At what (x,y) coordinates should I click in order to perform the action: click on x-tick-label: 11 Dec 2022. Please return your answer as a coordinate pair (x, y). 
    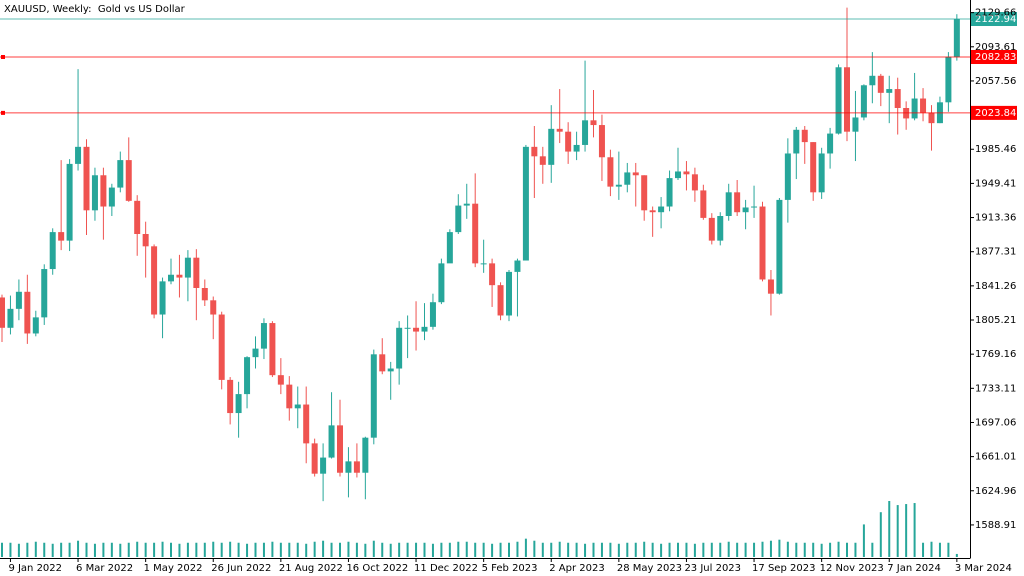
    Looking at the image, I should click on (446, 568).